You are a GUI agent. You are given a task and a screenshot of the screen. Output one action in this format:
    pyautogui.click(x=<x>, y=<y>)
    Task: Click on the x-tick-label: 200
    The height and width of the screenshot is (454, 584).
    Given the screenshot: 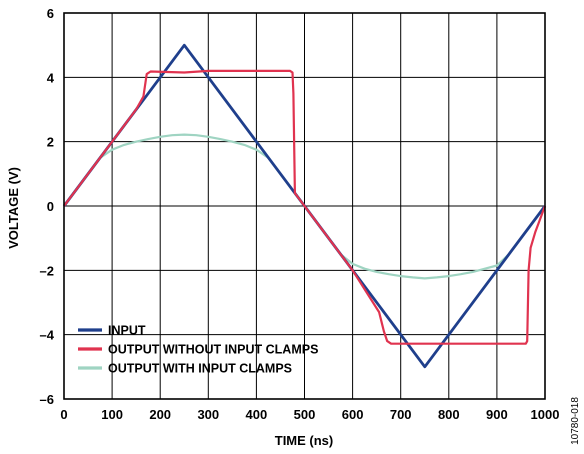 What is the action you would take?
    pyautogui.click(x=160, y=414)
    